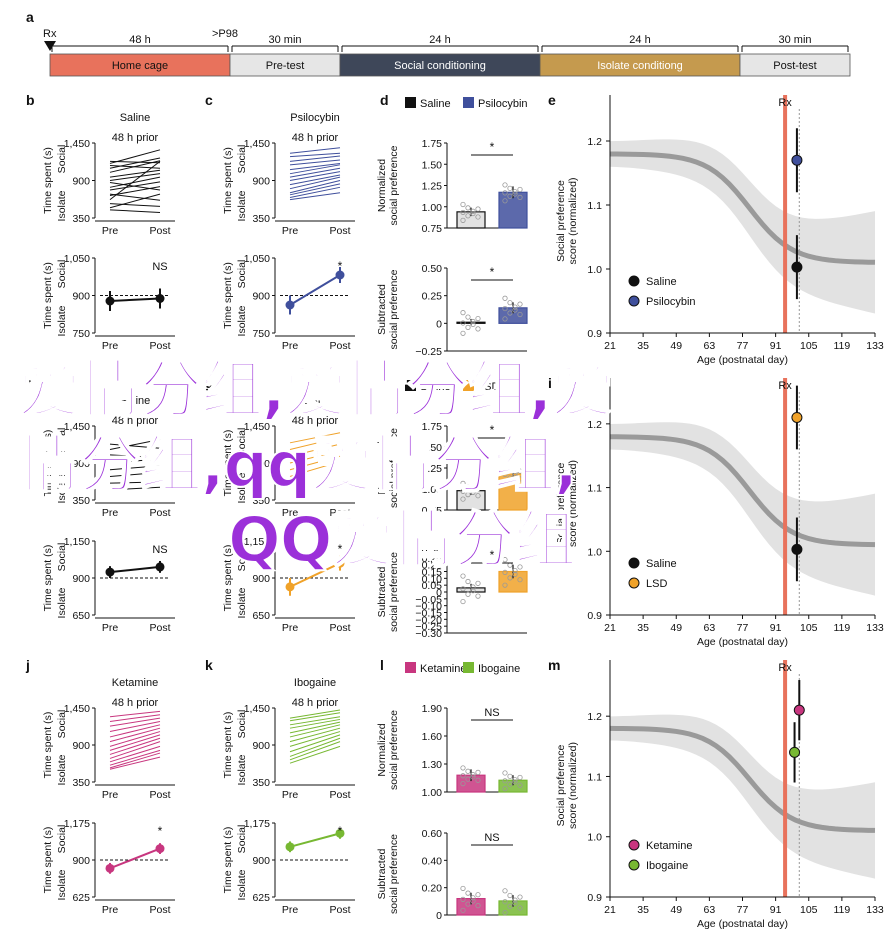 The height and width of the screenshot is (952, 890). What do you see at coordinates (875, 910) in the screenshot?
I see `x-tick-label: 133` at bounding box center [875, 910].